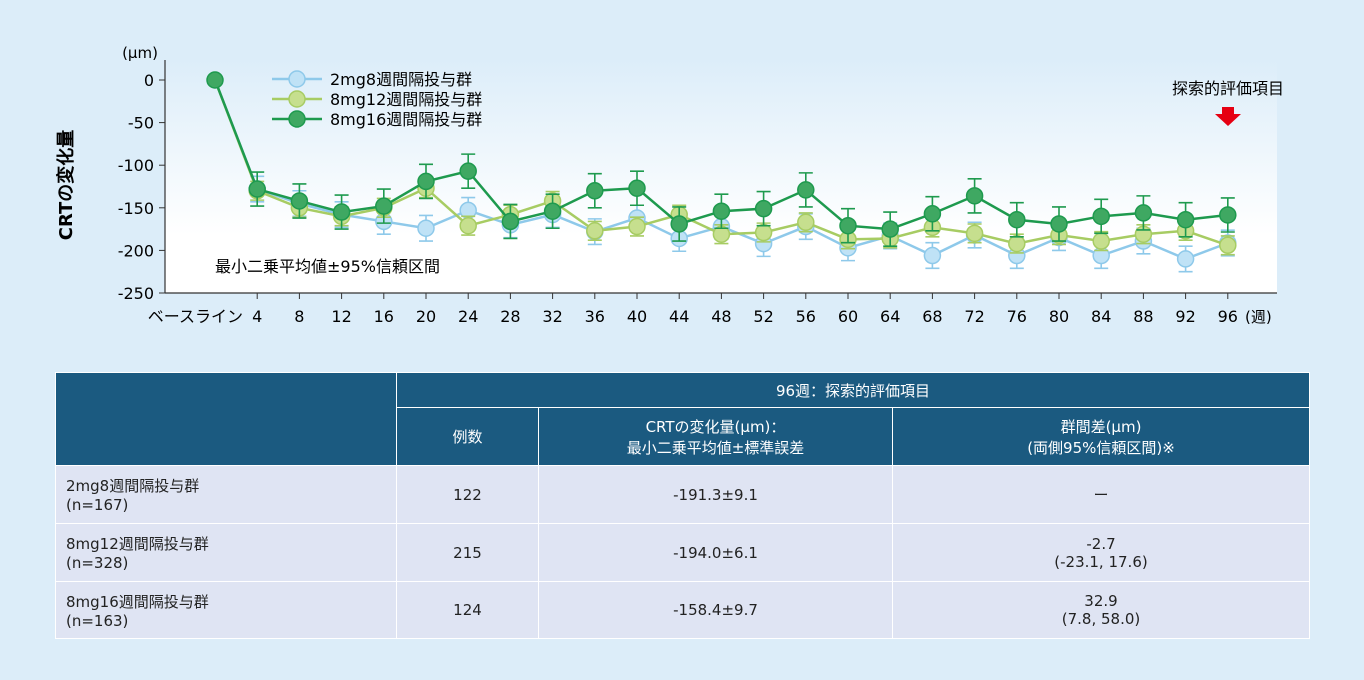 This screenshot has width=1364, height=680. Describe the element at coordinates (299, 316) in the screenshot. I see `x-tick-label: 8` at that location.